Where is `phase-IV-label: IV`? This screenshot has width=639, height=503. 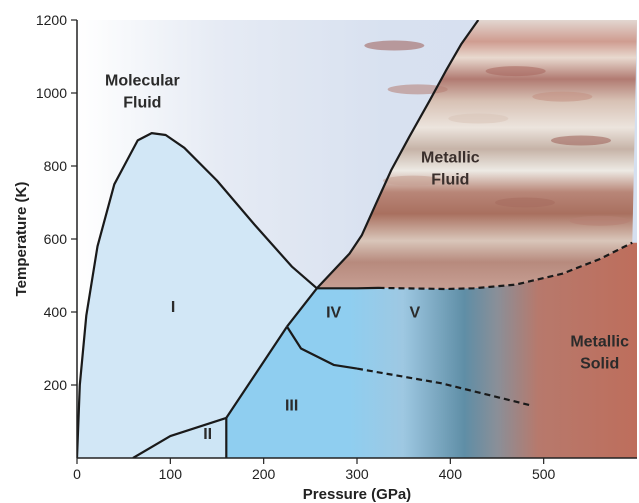 phase-IV-label: IV is located at coordinates (333, 312).